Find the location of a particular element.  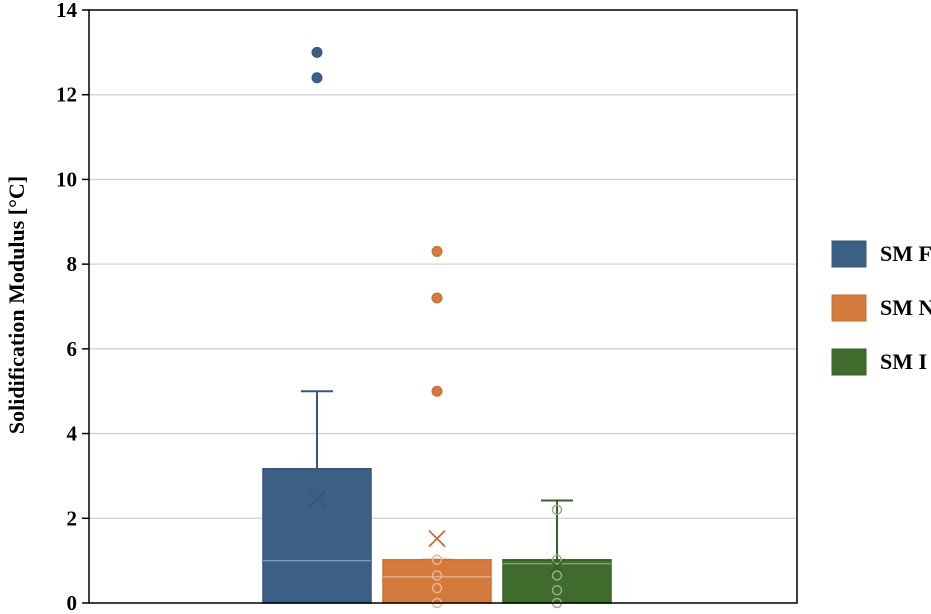

legend-label: SM F is located at coordinates (905, 253).